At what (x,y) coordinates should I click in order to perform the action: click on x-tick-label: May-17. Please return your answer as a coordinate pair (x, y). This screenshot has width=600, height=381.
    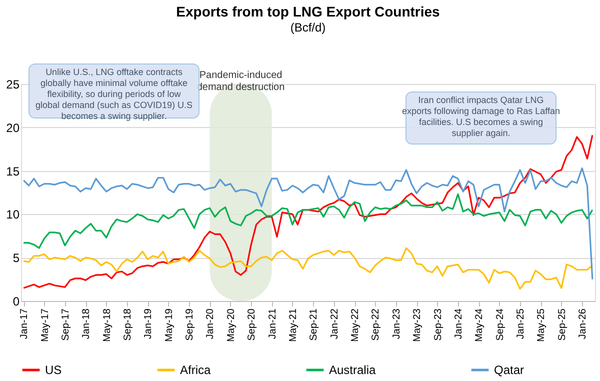
    Looking at the image, I should click on (45, 325).